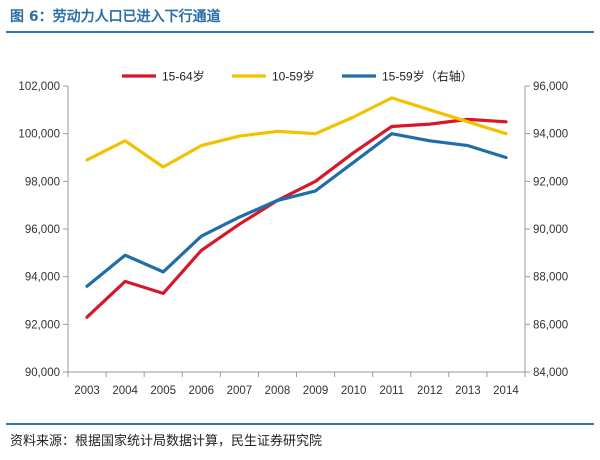 The image size is (600, 460). Describe the element at coordinates (183, 76) in the screenshot. I see `legend-label-1: 15-64岁` at that location.